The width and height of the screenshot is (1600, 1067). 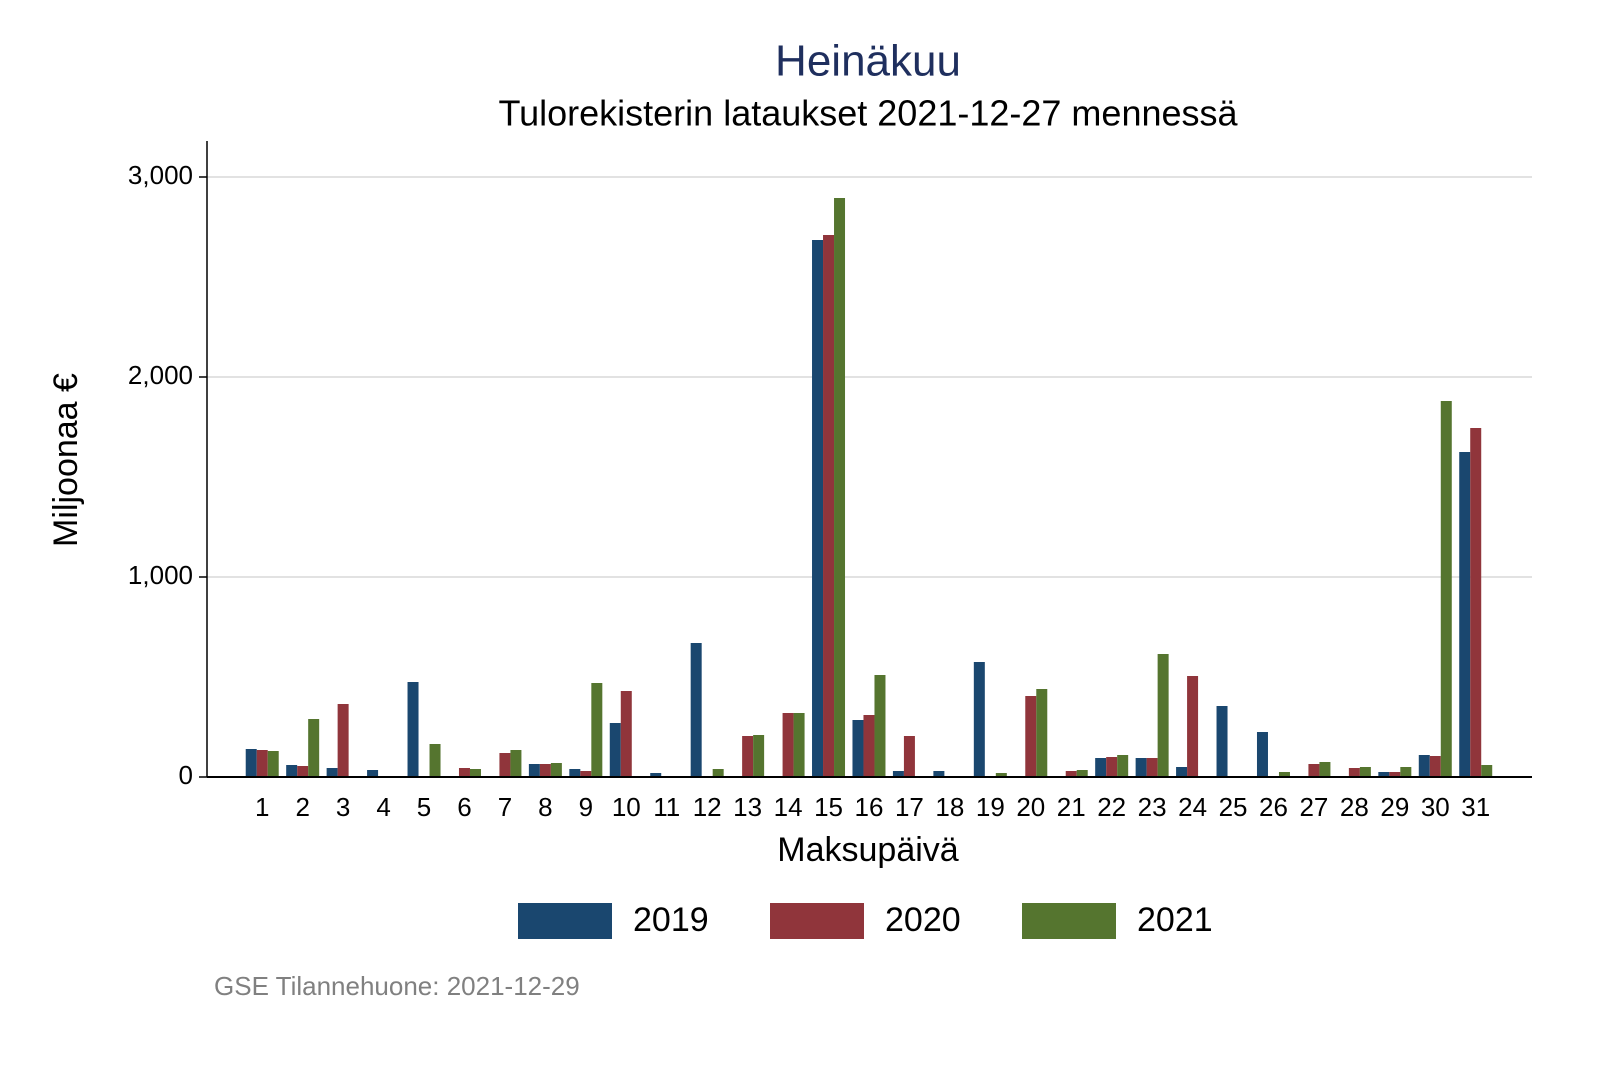 What do you see at coordinates (1313, 807) in the screenshot?
I see `x-tick-label: 27` at bounding box center [1313, 807].